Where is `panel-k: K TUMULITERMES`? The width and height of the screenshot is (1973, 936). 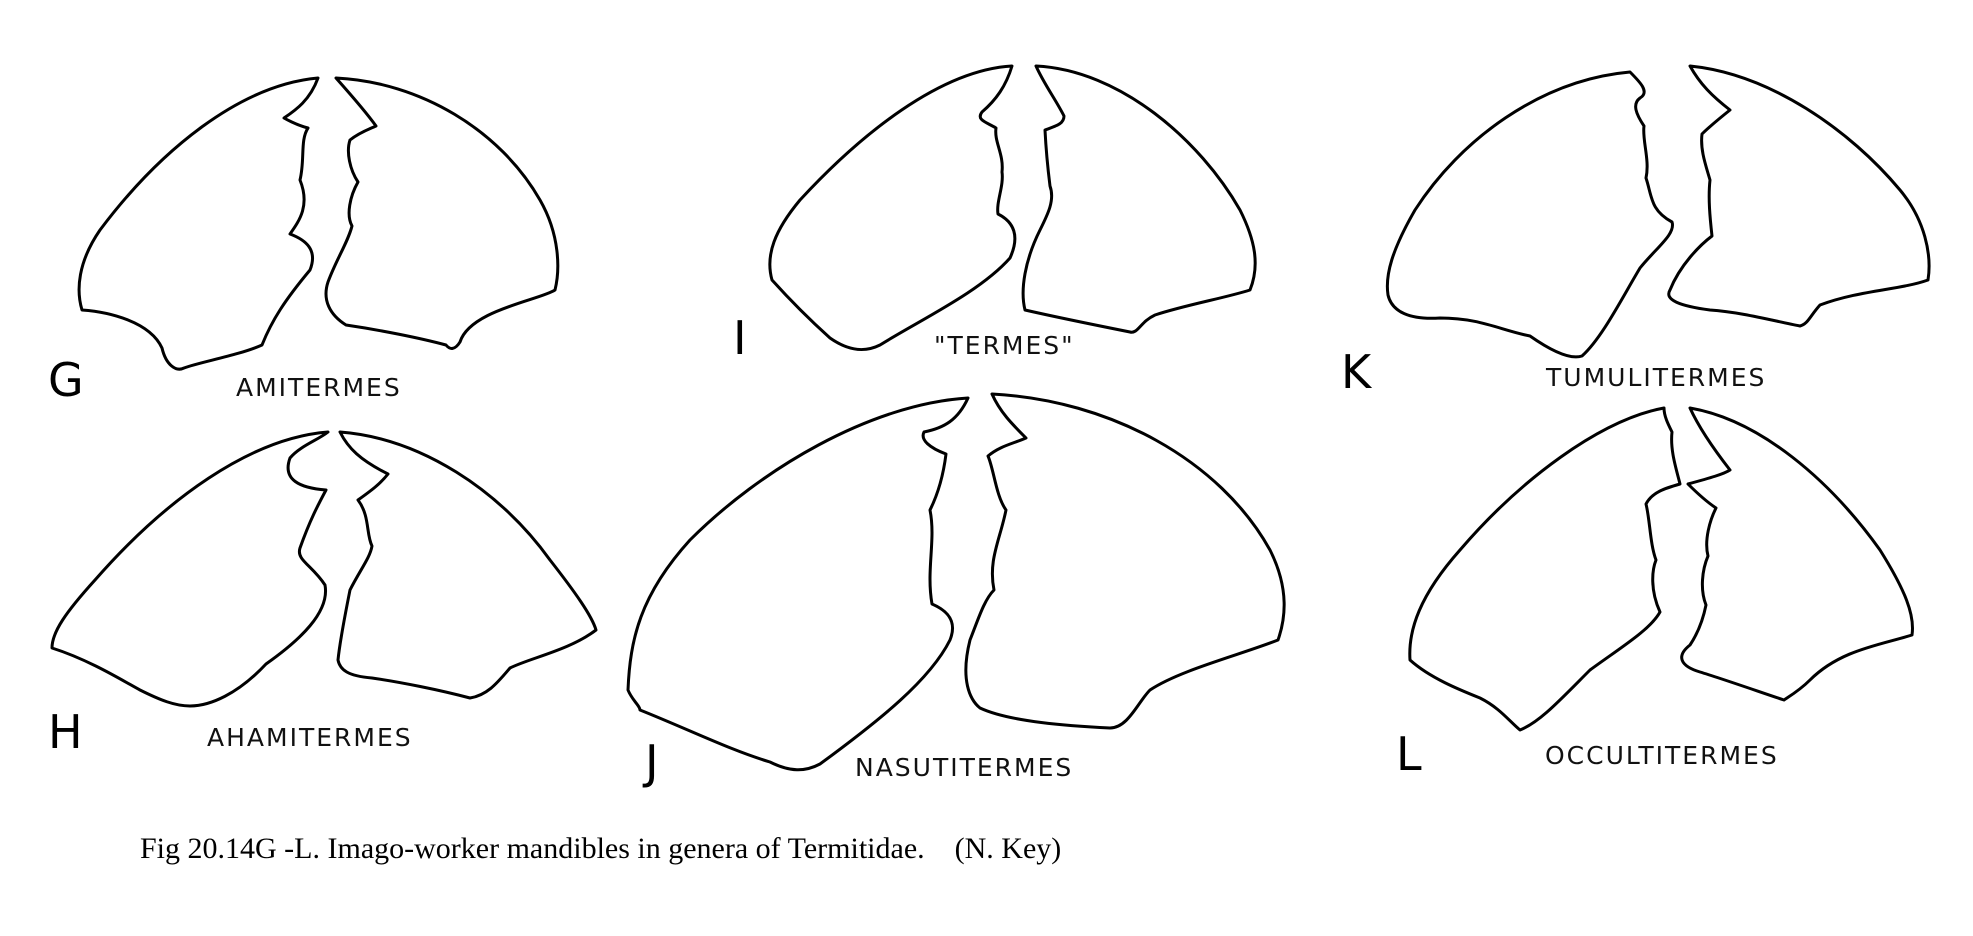 panel-k: K TUMULITERMES is located at coordinates (1636, 231).